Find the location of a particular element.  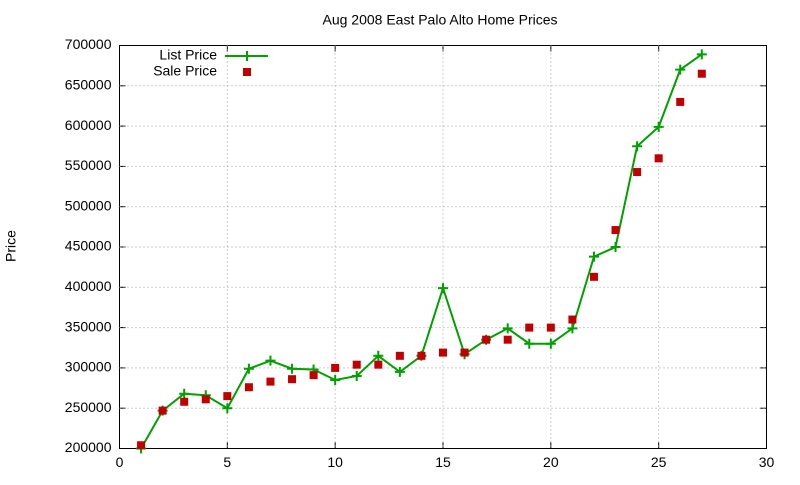

legend-label: List Price is located at coordinates (188, 55).